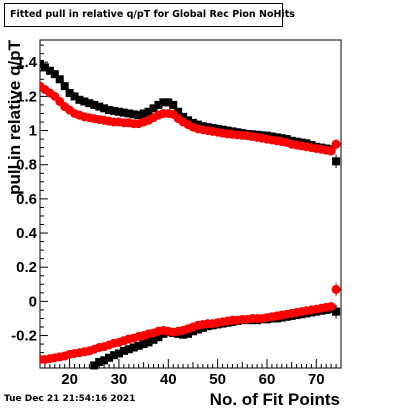  What do you see at coordinates (267, 379) in the screenshot?
I see `x-tick-label: 60` at bounding box center [267, 379].